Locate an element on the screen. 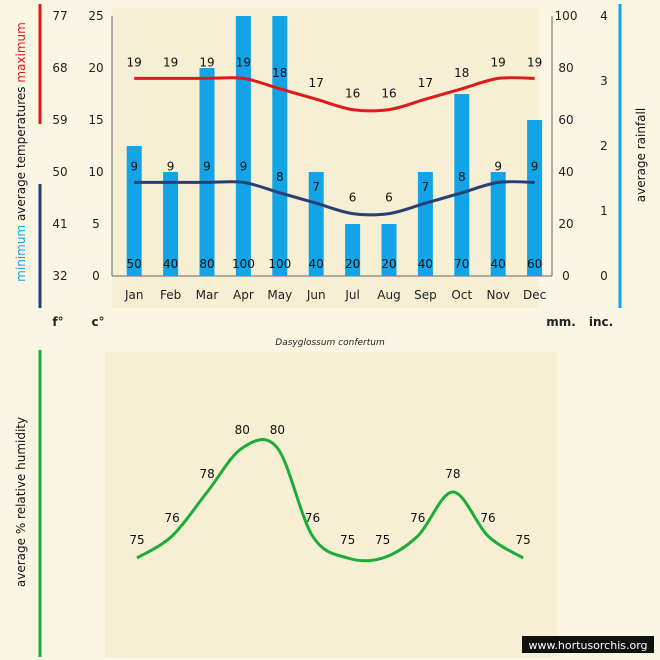 This screenshot has height=660, width=660. celsius-tick: 10 is located at coordinates (95, 172).